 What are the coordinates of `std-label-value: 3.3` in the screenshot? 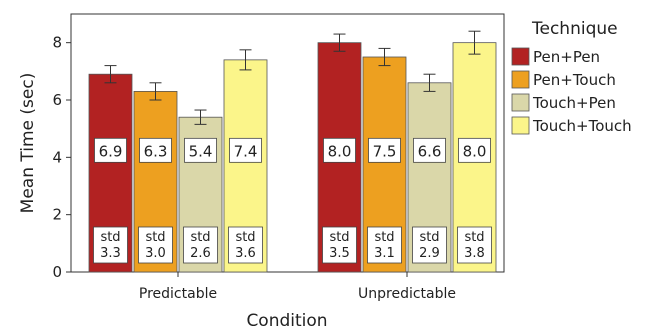 It's located at (110, 253).